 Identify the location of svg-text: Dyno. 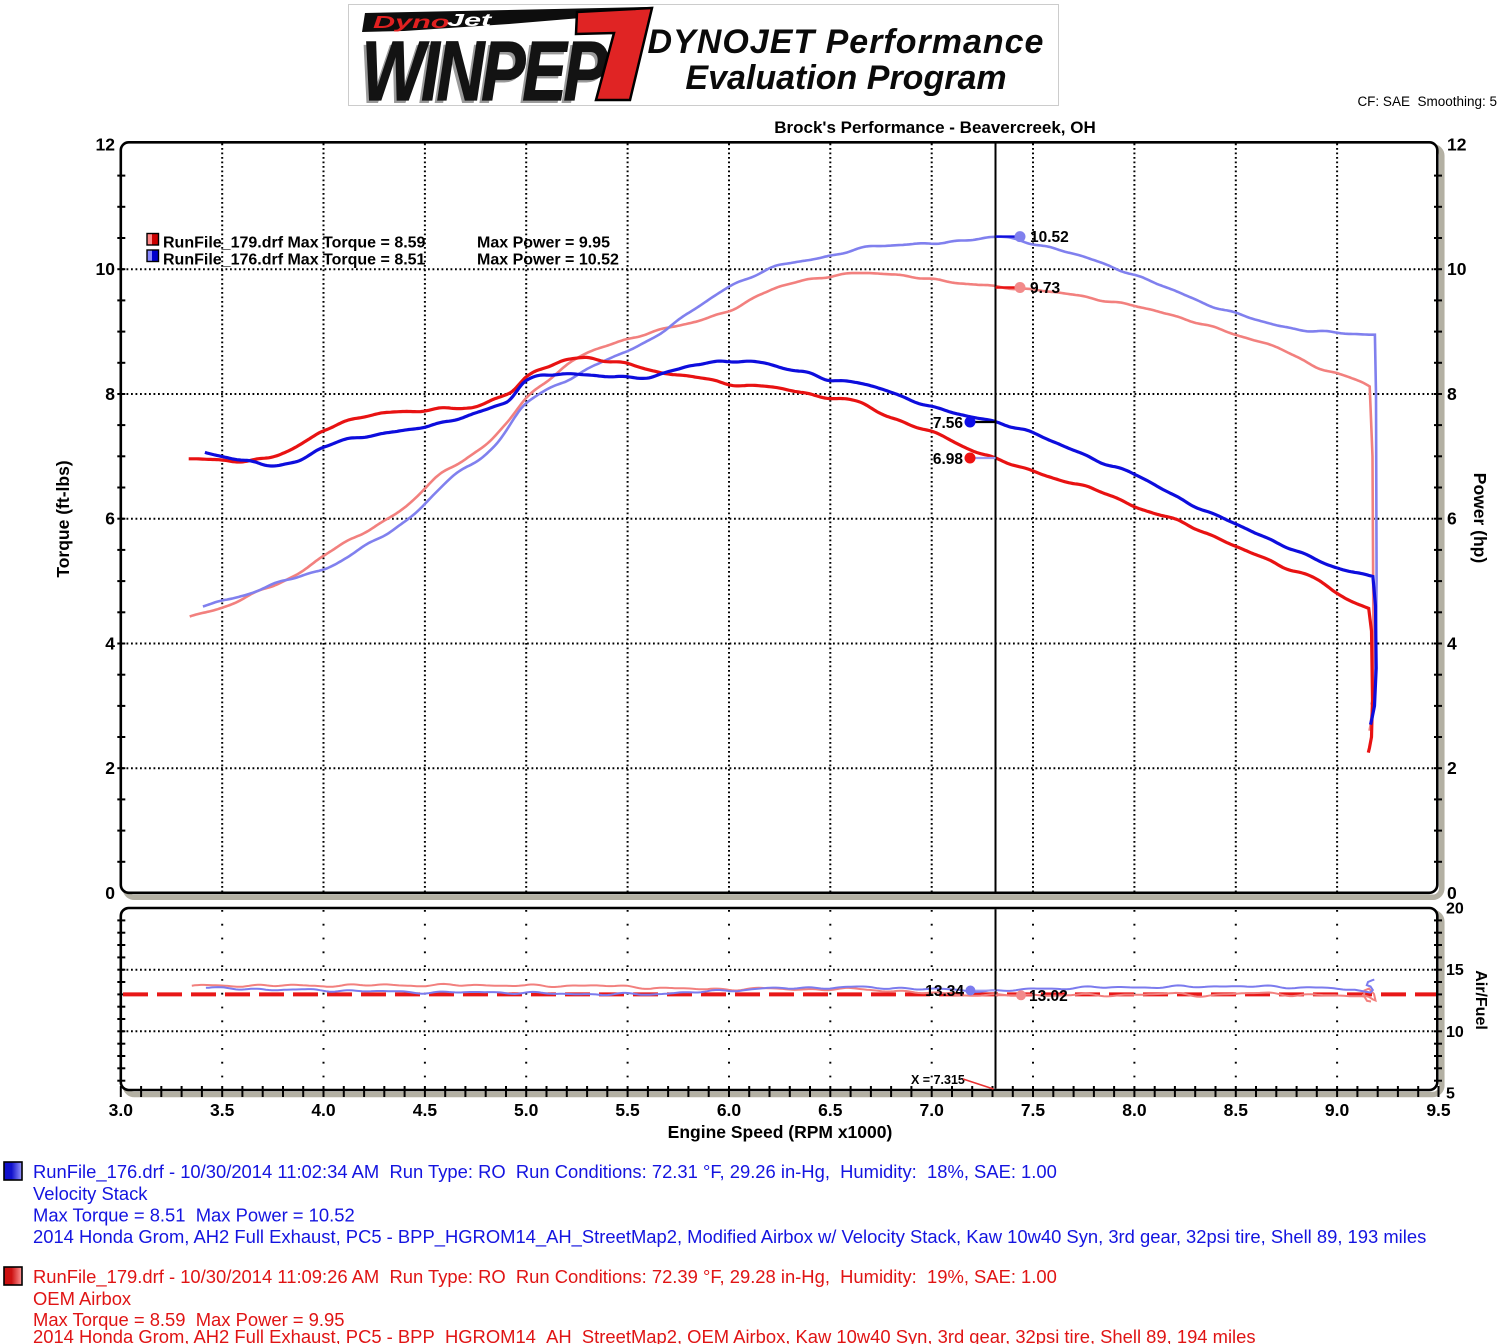
(411, 23).